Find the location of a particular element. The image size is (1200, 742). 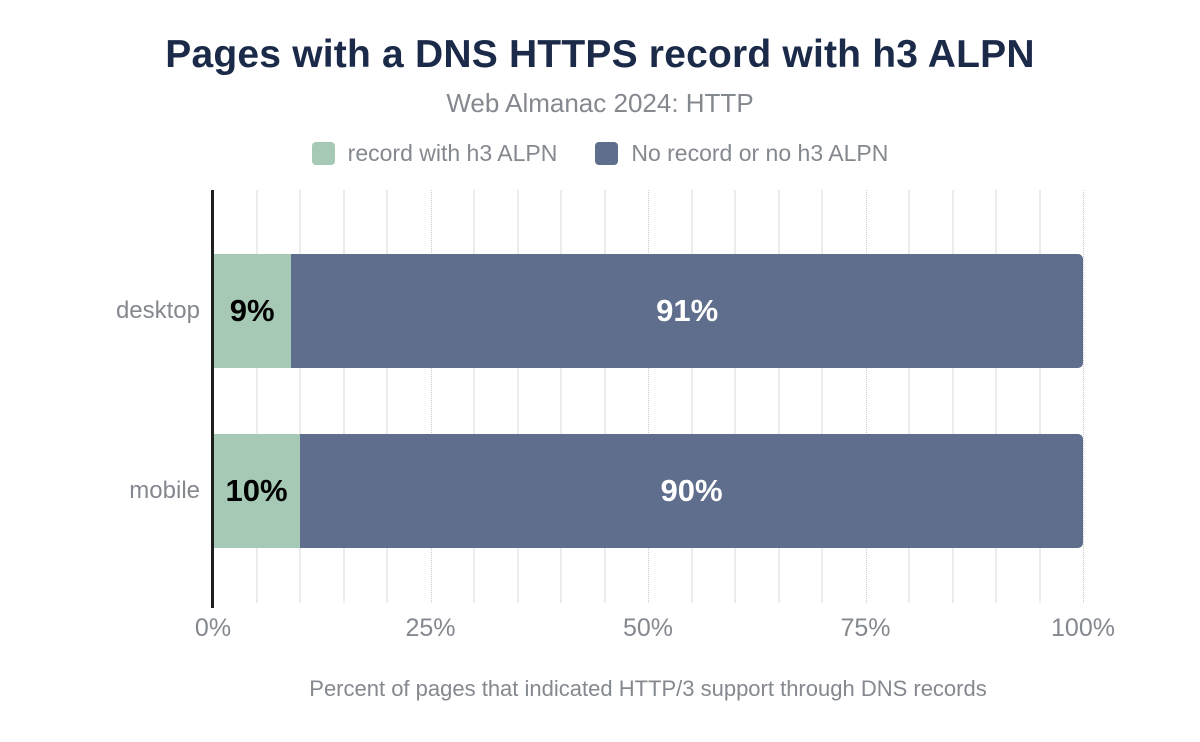

y-axis-line is located at coordinates (212, 399).